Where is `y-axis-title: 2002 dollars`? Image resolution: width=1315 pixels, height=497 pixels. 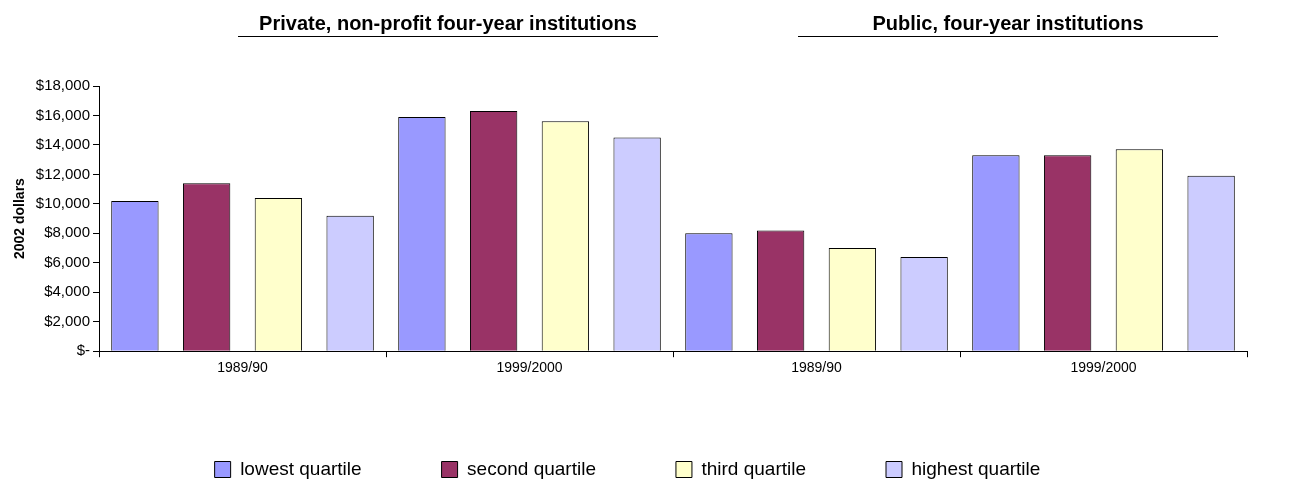 y-axis-title: 2002 dollars is located at coordinates (19, 218).